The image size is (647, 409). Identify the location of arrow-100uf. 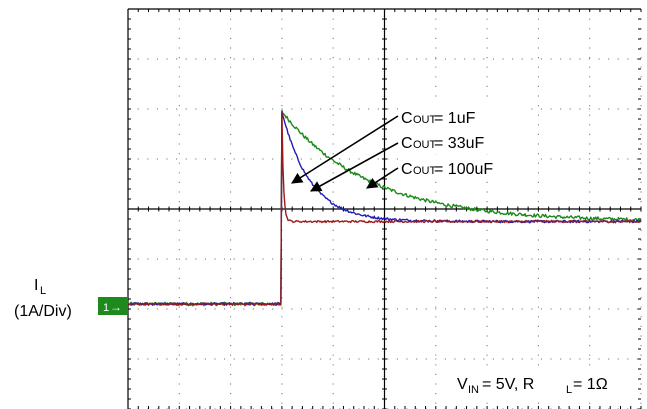
(382, 178).